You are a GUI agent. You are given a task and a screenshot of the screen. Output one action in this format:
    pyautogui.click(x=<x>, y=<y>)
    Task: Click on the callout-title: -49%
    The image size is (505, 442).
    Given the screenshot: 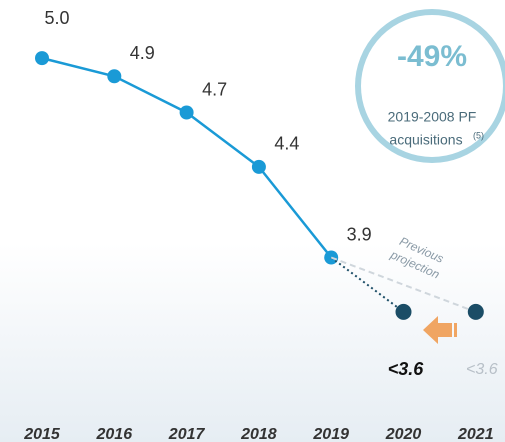 What is the action you would take?
    pyautogui.click(x=432, y=56)
    